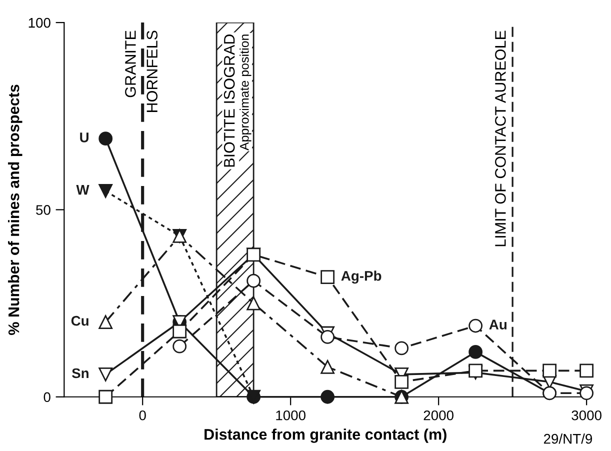 The width and height of the screenshot is (611, 451). Describe the element at coordinates (291, 415) in the screenshot. I see `x-tick-label: 1000` at that location.